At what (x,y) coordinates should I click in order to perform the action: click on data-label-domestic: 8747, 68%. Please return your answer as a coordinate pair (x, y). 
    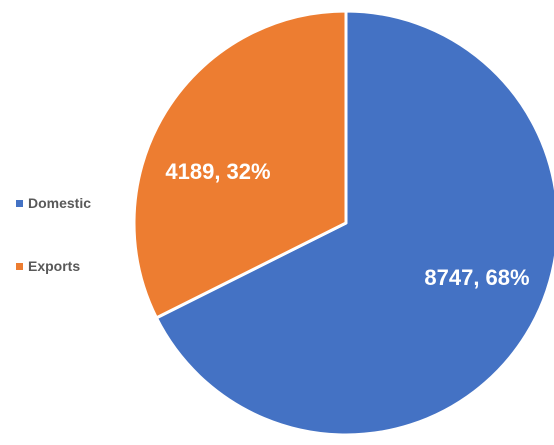
    Looking at the image, I should click on (476, 277).